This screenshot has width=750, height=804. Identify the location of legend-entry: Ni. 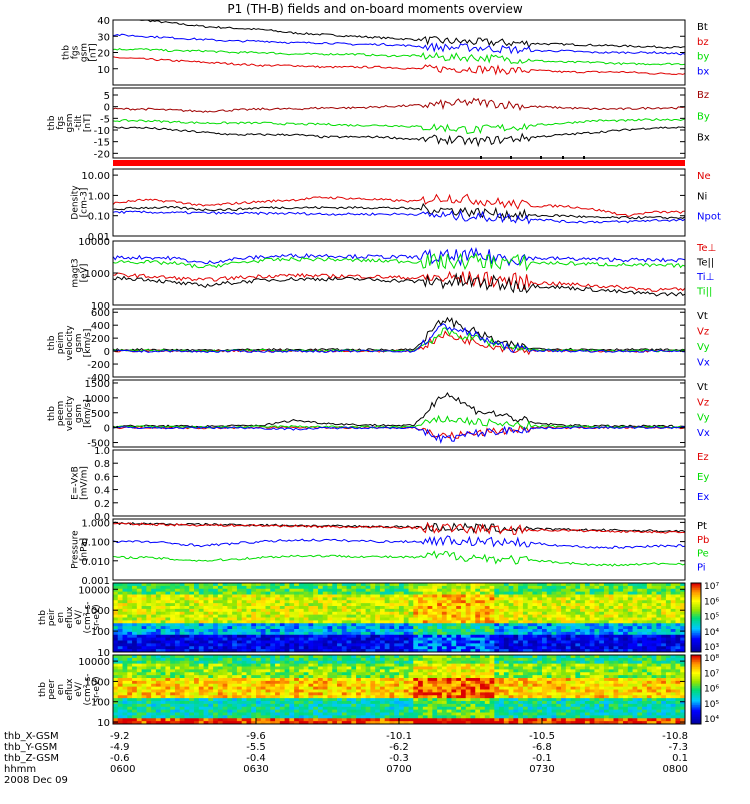
(702, 196).